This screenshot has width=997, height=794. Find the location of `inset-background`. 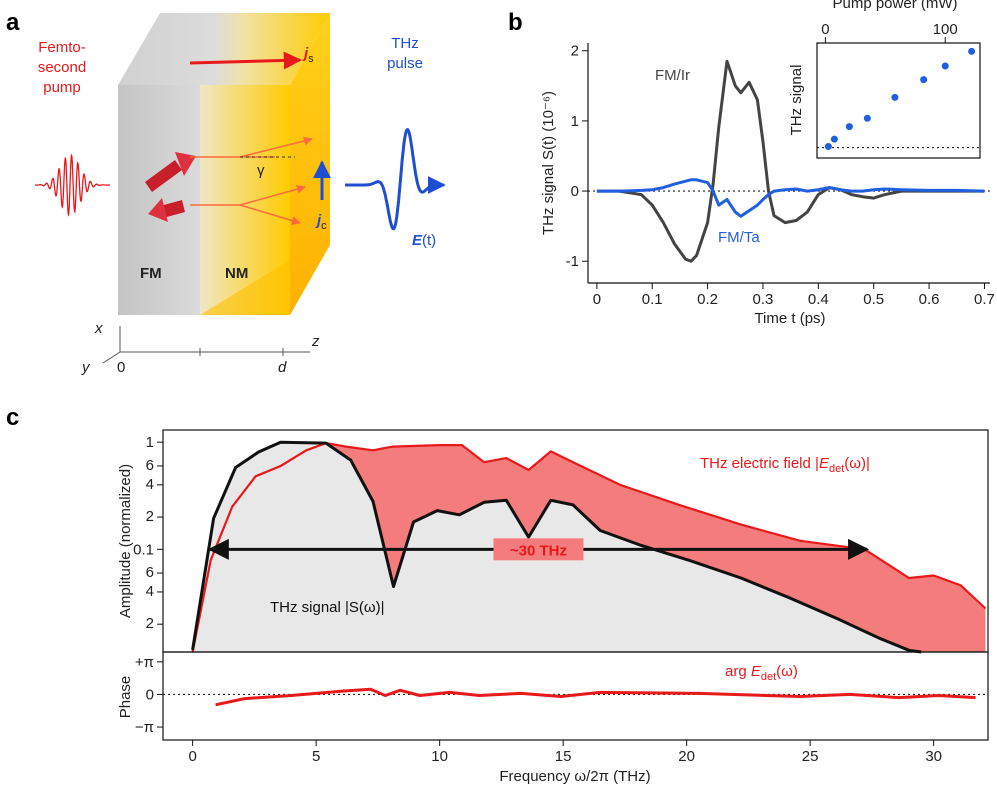

inset-background is located at coordinates (898, 100).